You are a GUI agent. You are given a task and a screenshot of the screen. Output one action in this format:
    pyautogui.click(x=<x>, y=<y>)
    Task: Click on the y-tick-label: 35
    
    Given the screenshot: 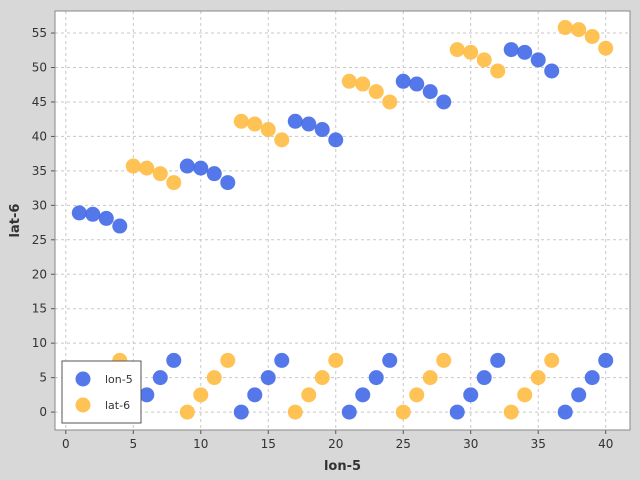 What is the action you would take?
    pyautogui.click(x=39, y=171)
    